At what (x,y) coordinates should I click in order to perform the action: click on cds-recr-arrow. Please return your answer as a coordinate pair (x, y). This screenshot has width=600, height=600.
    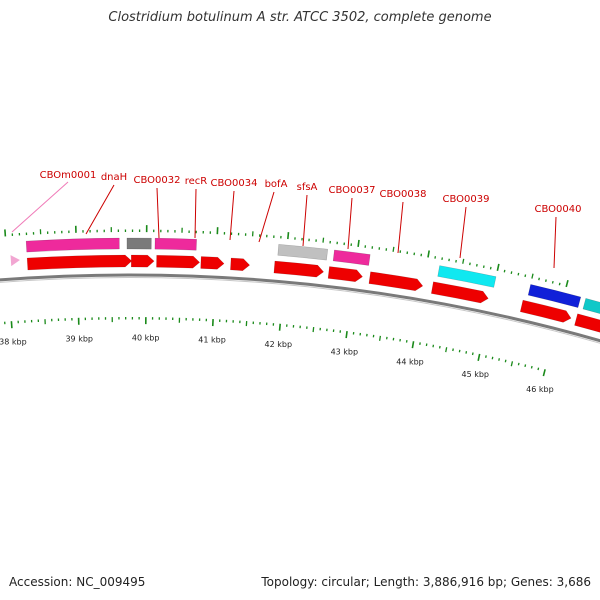
    Looking at the image, I should click on (178, 261).